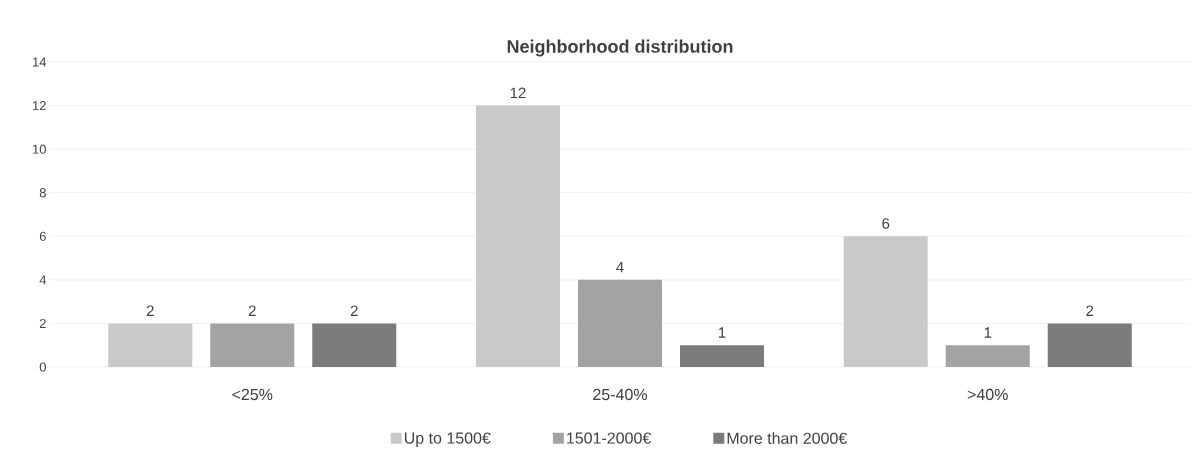  What do you see at coordinates (620, 394) in the screenshot?
I see `x-tick-label: 25-40%` at bounding box center [620, 394].